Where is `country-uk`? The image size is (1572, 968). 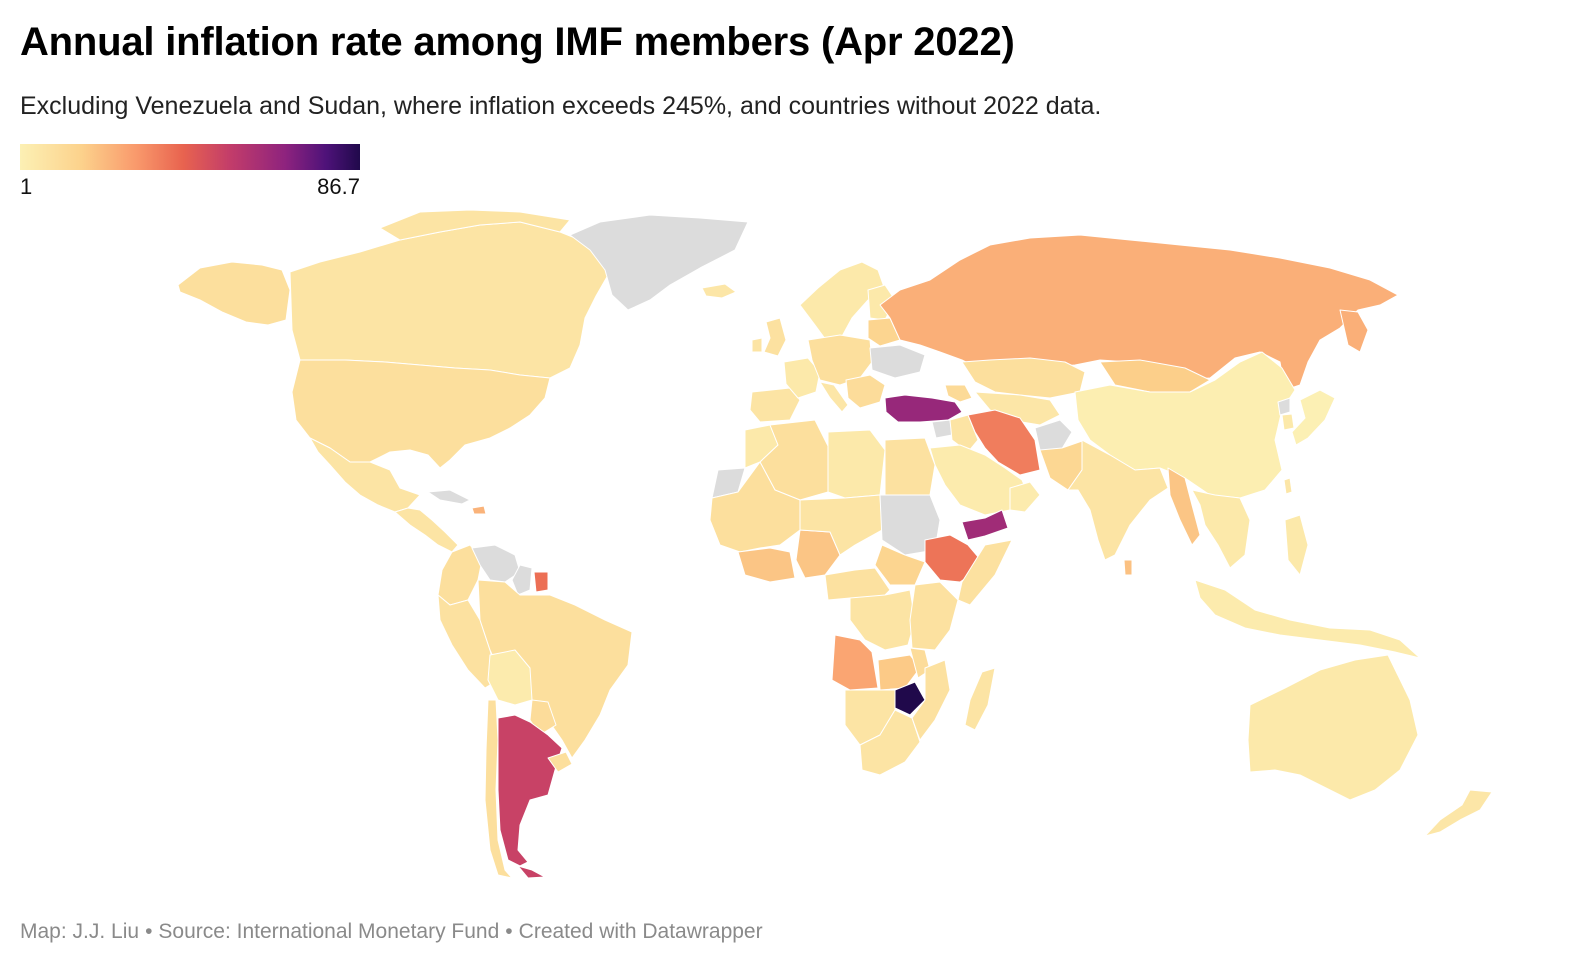 country-uk is located at coordinates (775, 337).